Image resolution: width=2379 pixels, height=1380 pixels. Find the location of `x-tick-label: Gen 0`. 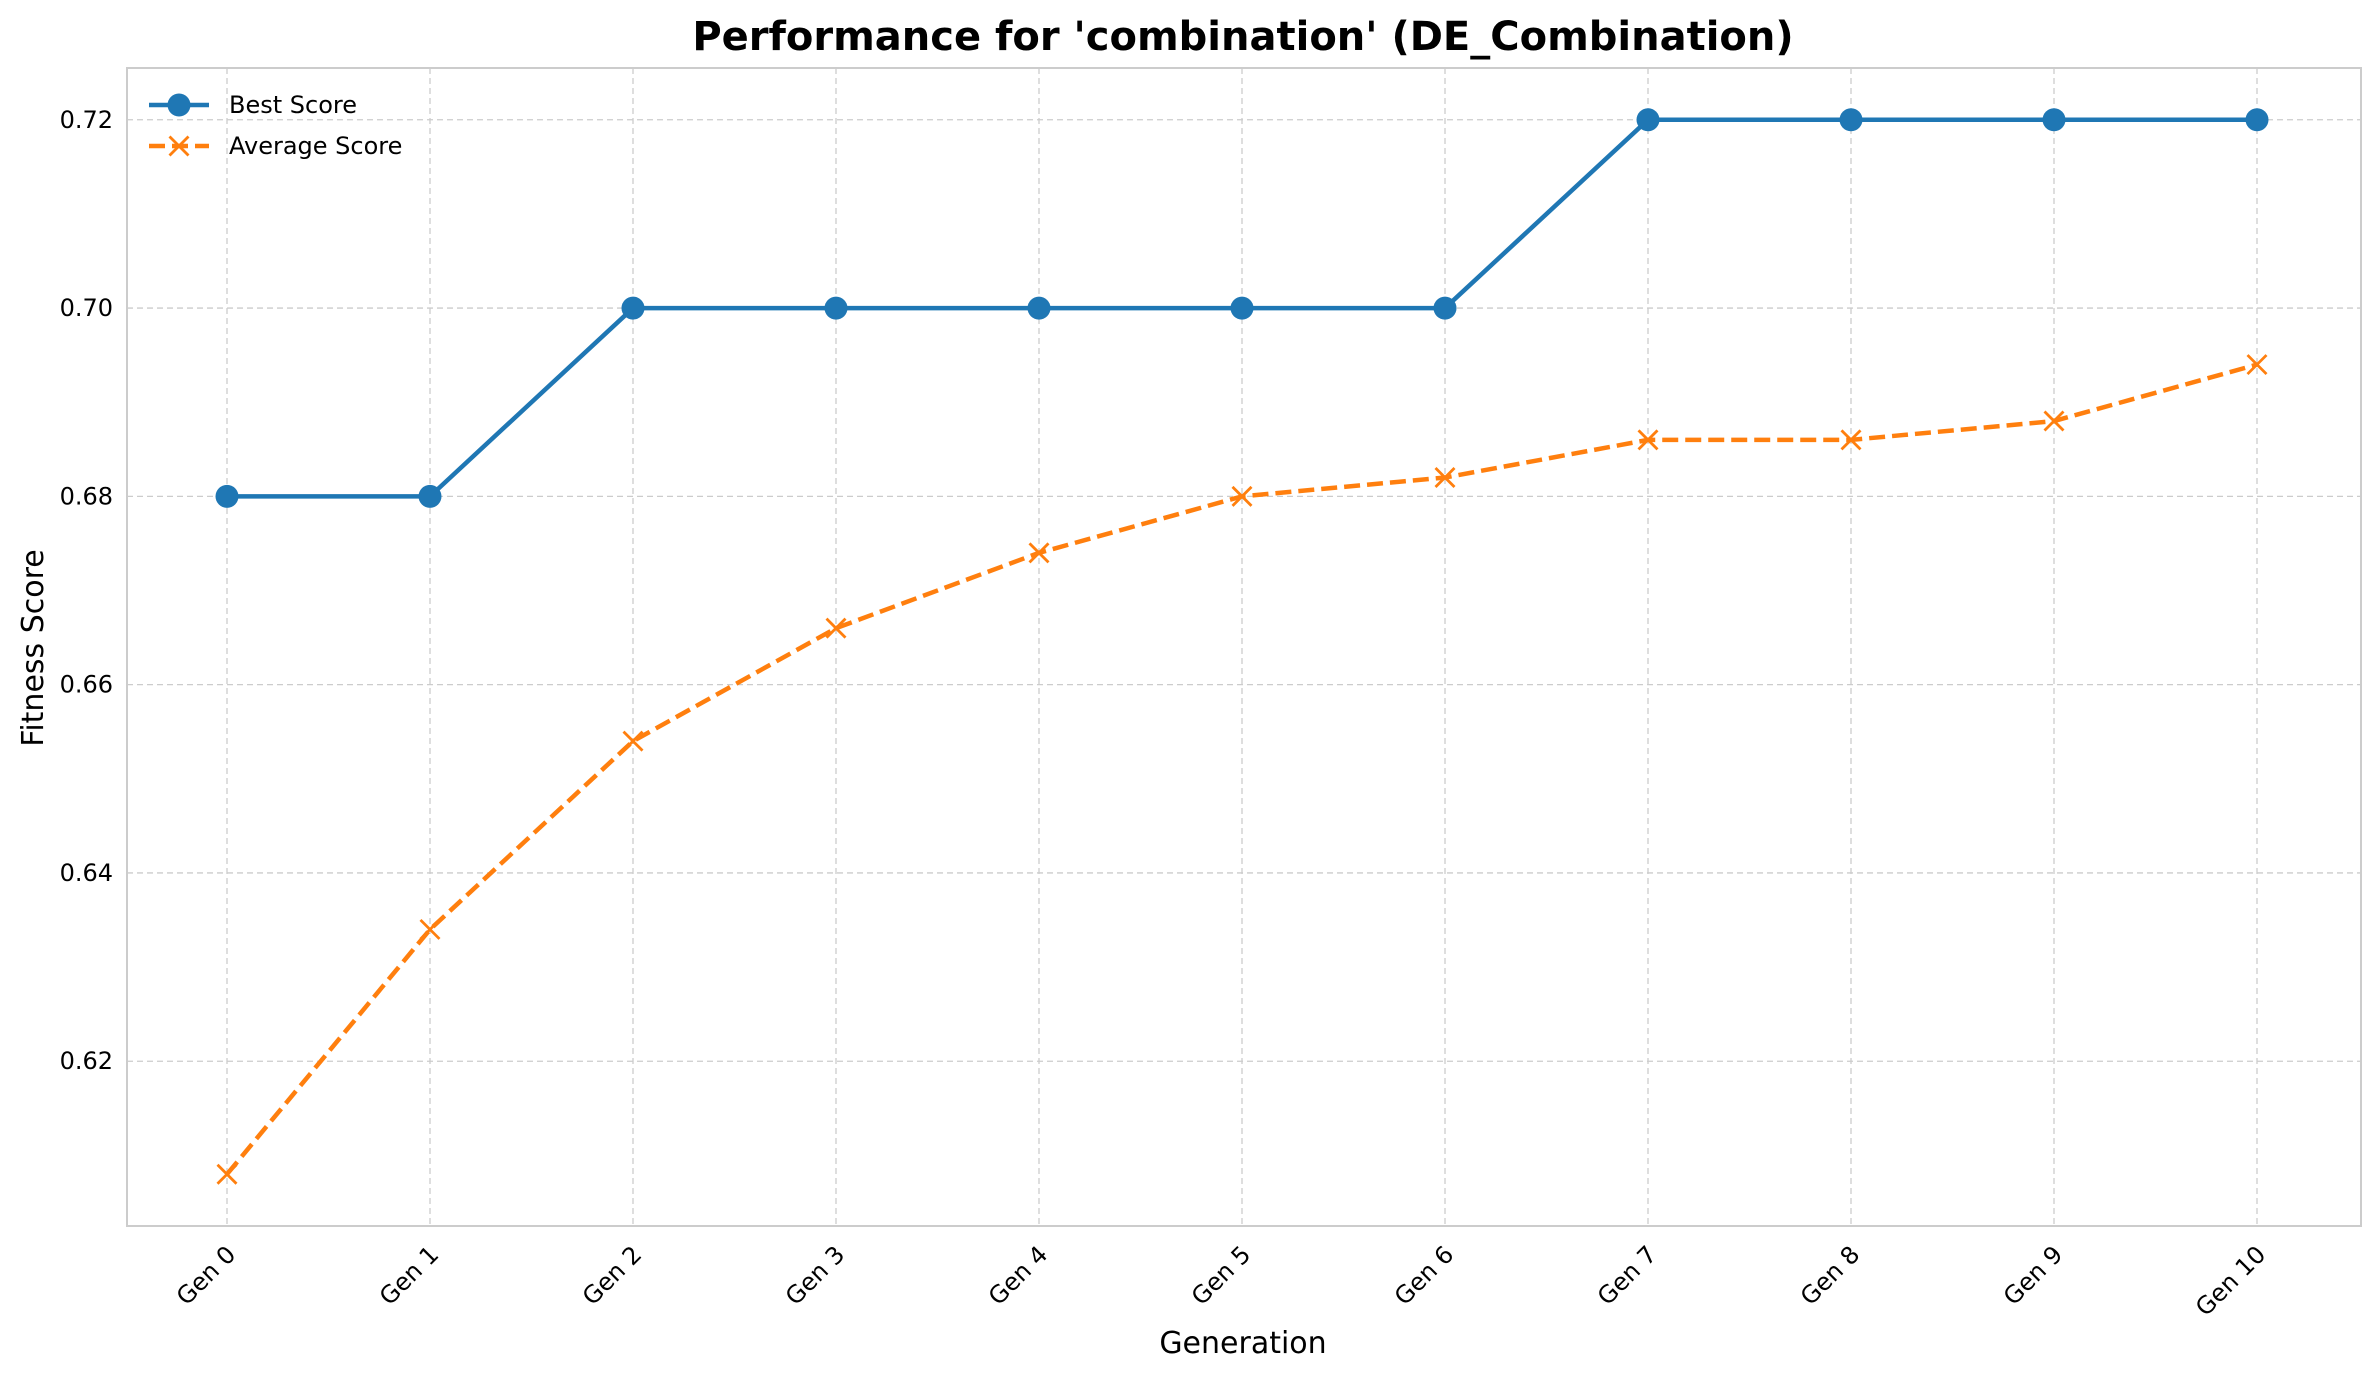

x-tick-label: Gen 0 is located at coordinates (206, 1275).